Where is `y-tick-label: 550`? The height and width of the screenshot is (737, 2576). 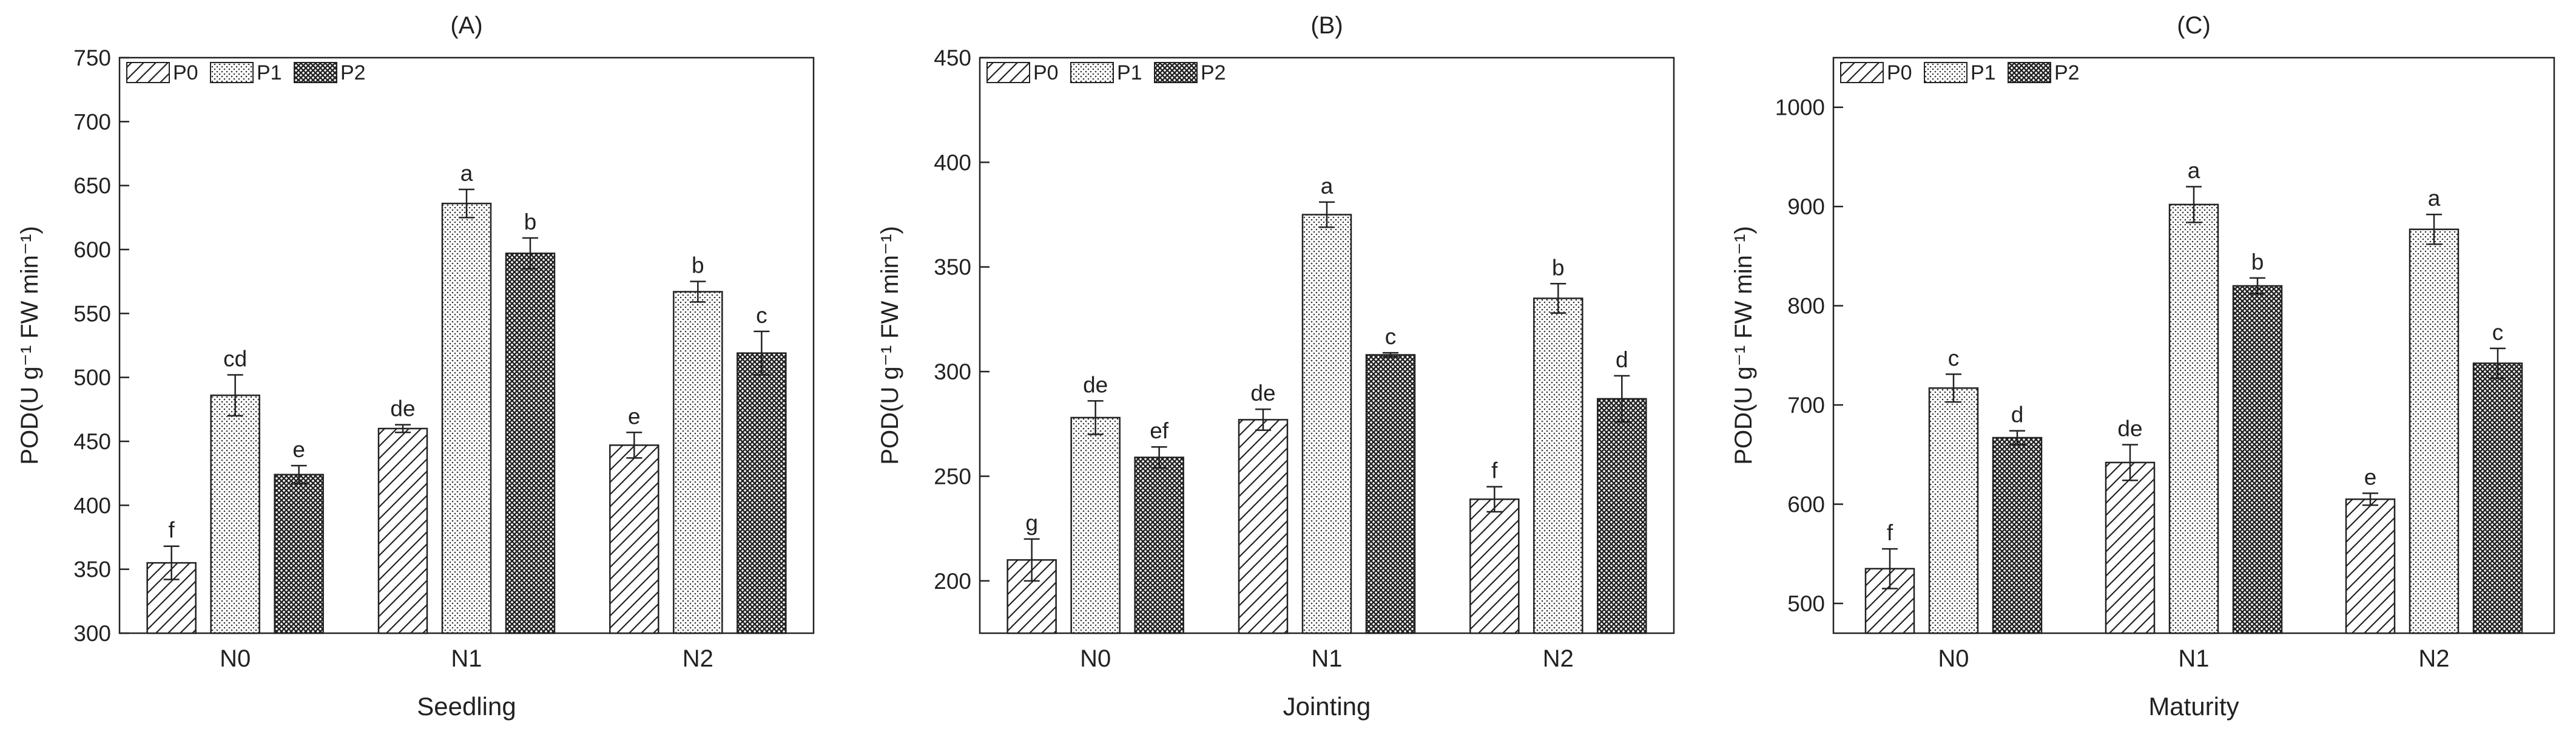
y-tick-label: 550 is located at coordinates (92, 313).